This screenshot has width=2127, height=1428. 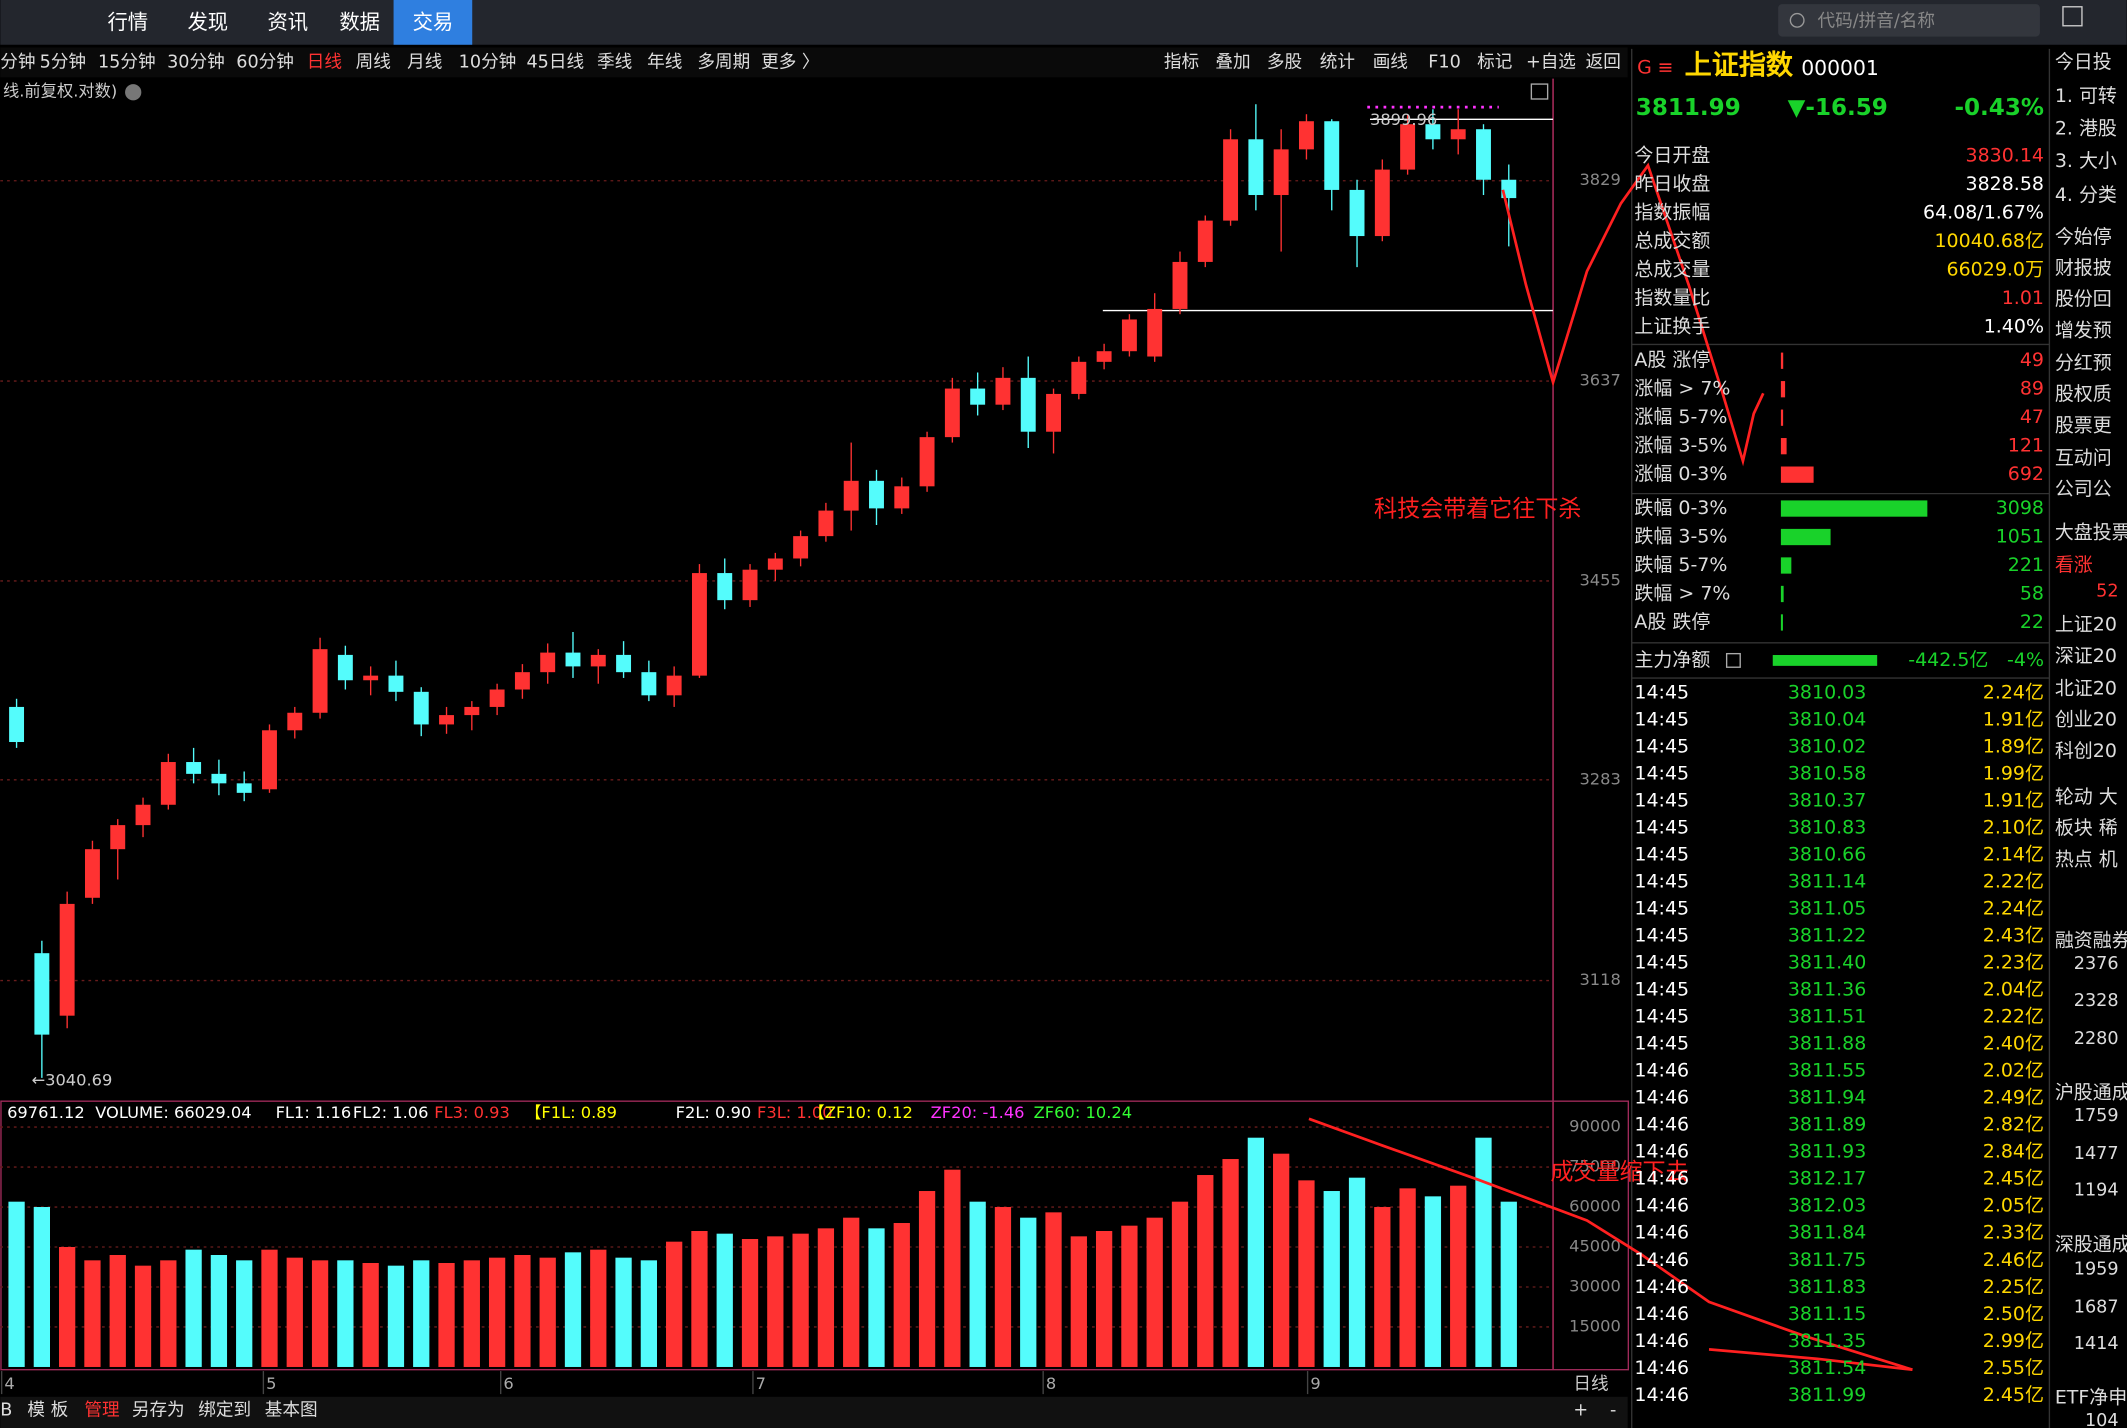 What do you see at coordinates (6, 1410) in the screenshot?
I see `bottom-button: B` at bounding box center [6, 1410].